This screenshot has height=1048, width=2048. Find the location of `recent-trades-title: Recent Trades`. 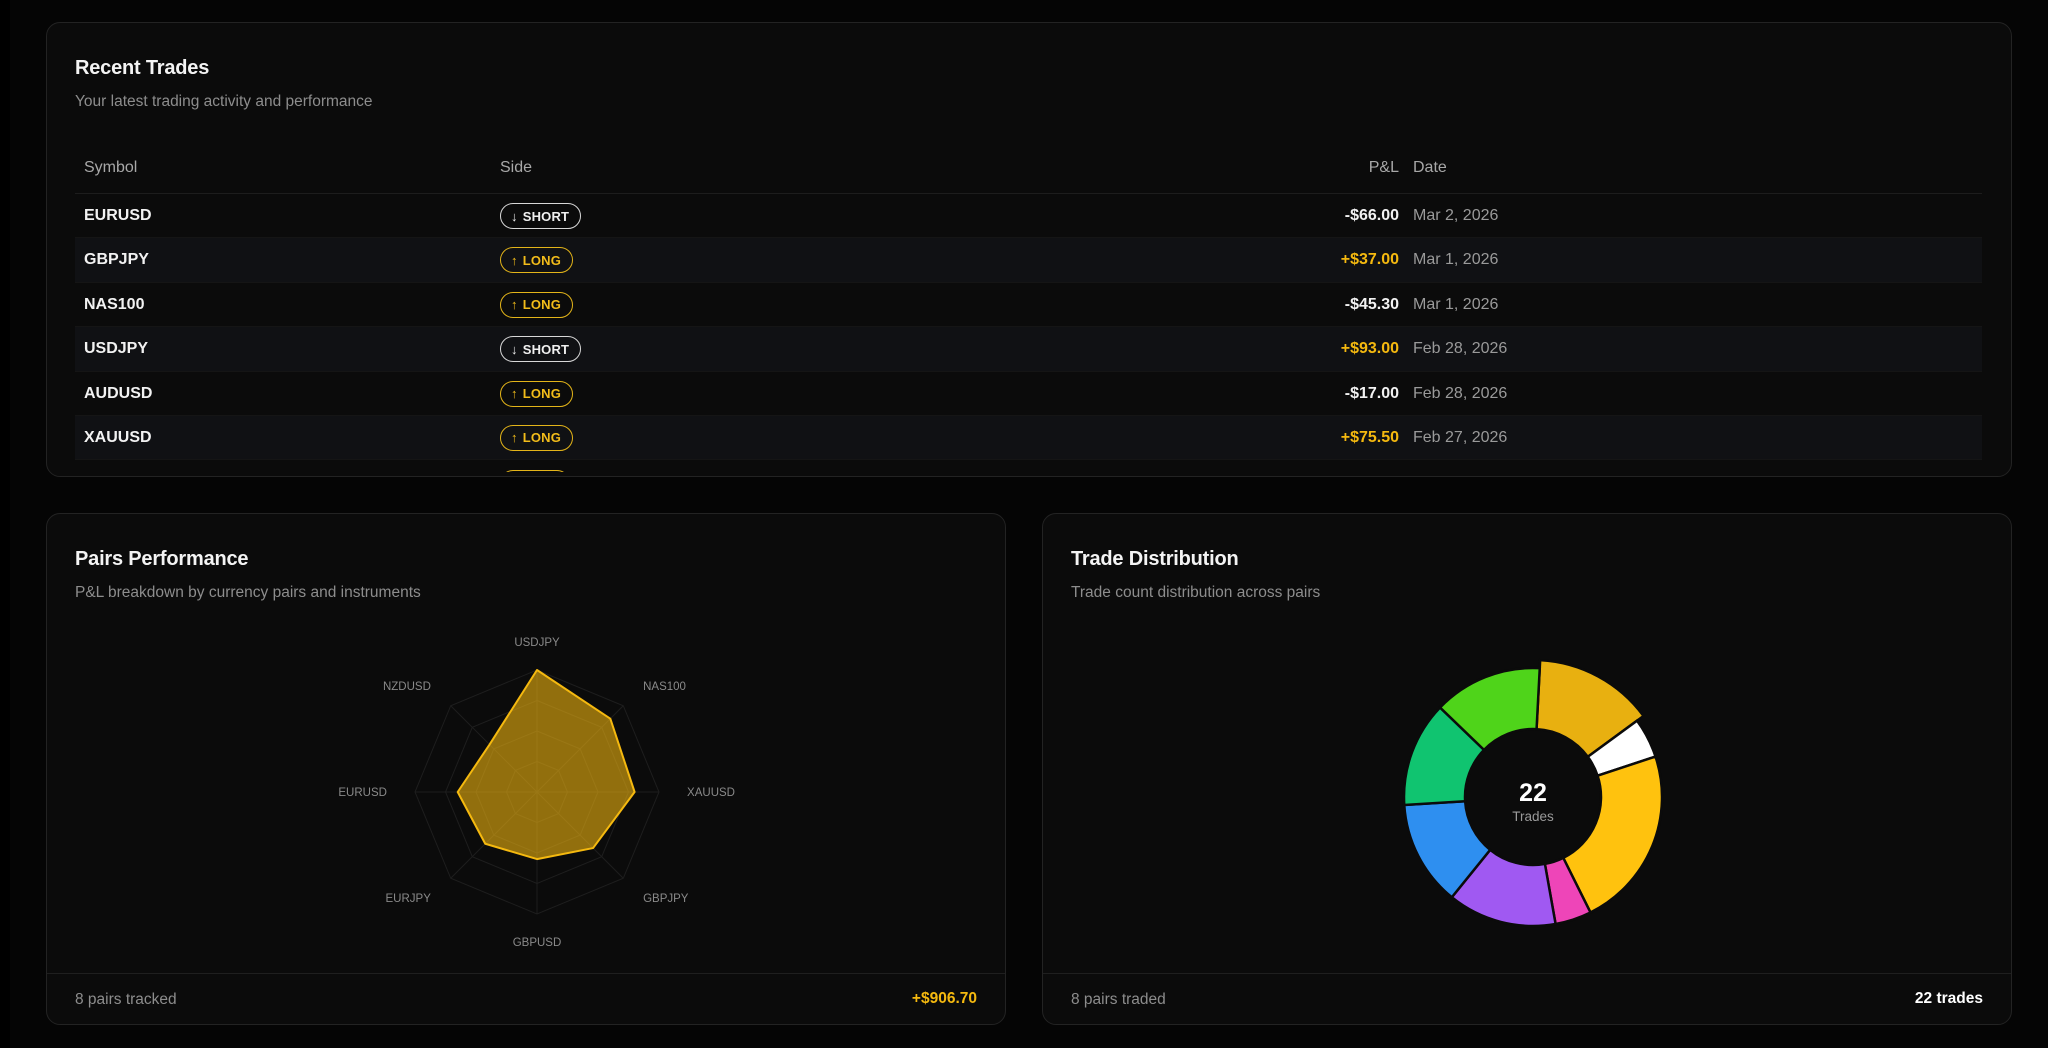

recent-trades-title: Recent Trades is located at coordinates (142, 68).